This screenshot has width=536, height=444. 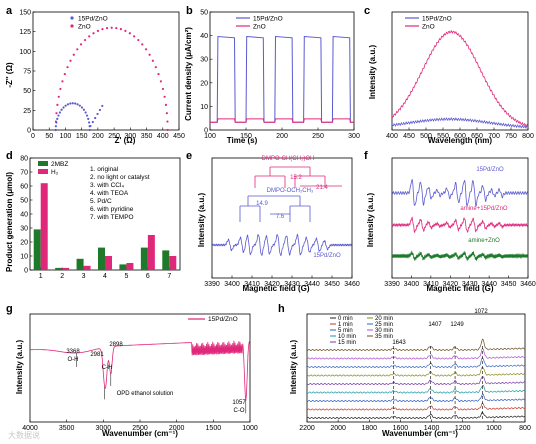 I want to click on panel-d-ytick-label: 50, so click(x=24, y=201).